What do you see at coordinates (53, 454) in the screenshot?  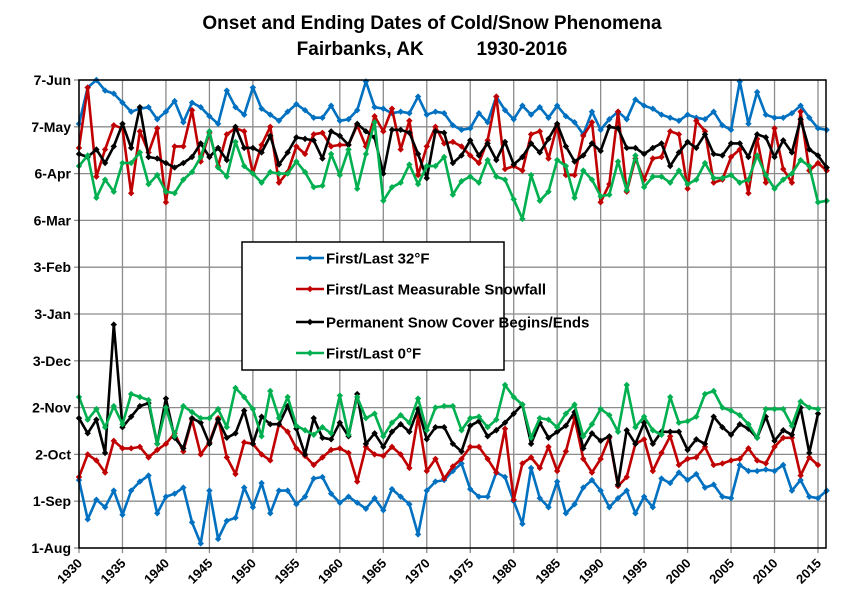 I see `y-tick-label: 2-Oct` at bounding box center [53, 454].